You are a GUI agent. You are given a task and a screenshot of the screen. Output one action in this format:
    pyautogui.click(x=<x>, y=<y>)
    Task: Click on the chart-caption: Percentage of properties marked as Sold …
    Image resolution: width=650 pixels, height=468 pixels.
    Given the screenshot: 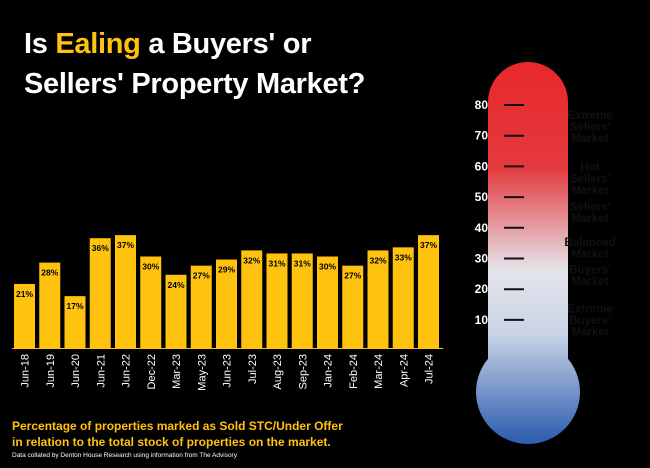 What is the action you would take?
    pyautogui.click(x=177, y=434)
    